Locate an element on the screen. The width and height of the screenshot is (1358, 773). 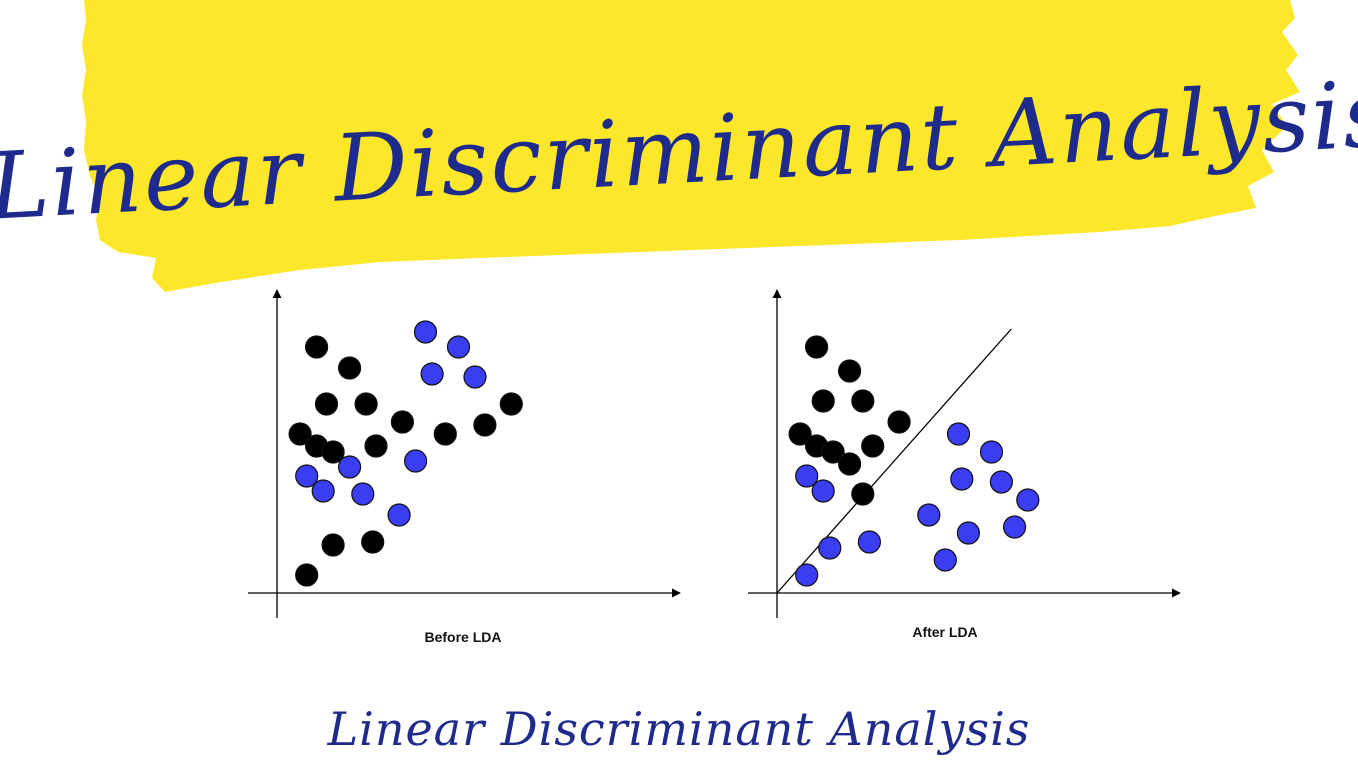
chart-caption: Before LDA is located at coordinates (462, 637).